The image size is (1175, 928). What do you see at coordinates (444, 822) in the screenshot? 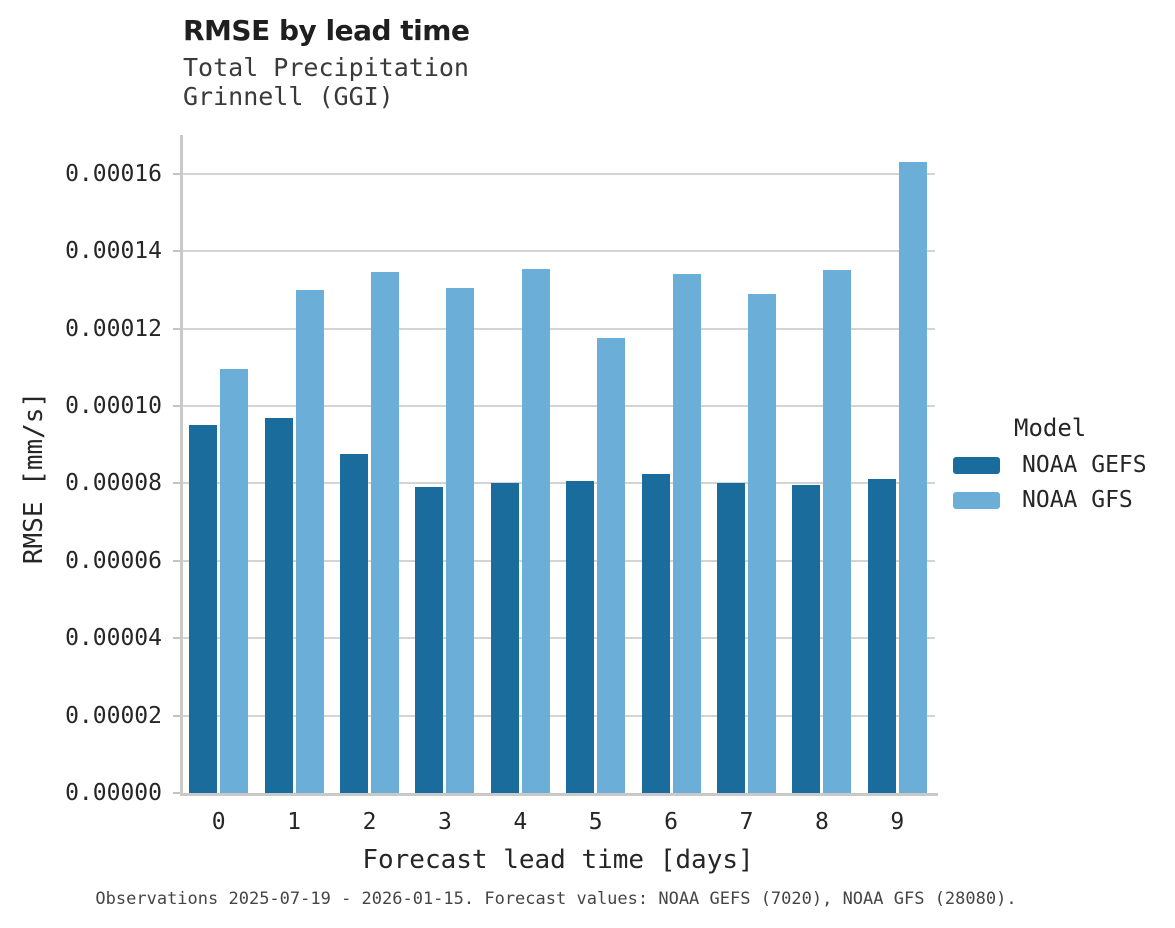
I see `x-tick-label: 3` at bounding box center [444, 822].